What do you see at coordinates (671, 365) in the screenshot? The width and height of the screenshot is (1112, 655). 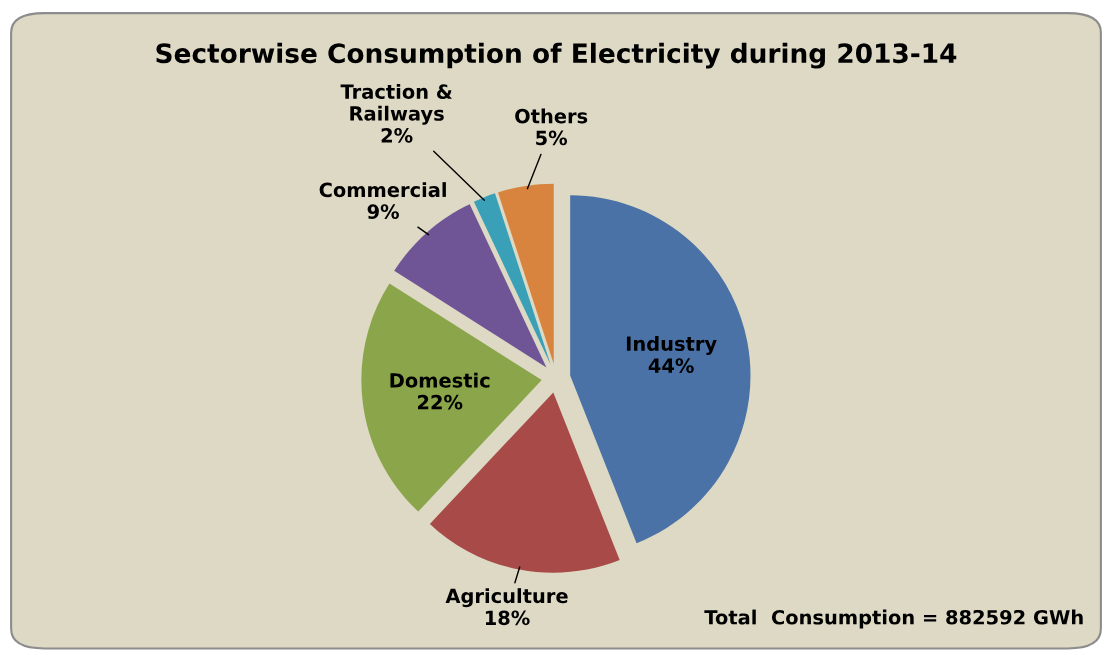 I see `data-label: 44%` at bounding box center [671, 365].